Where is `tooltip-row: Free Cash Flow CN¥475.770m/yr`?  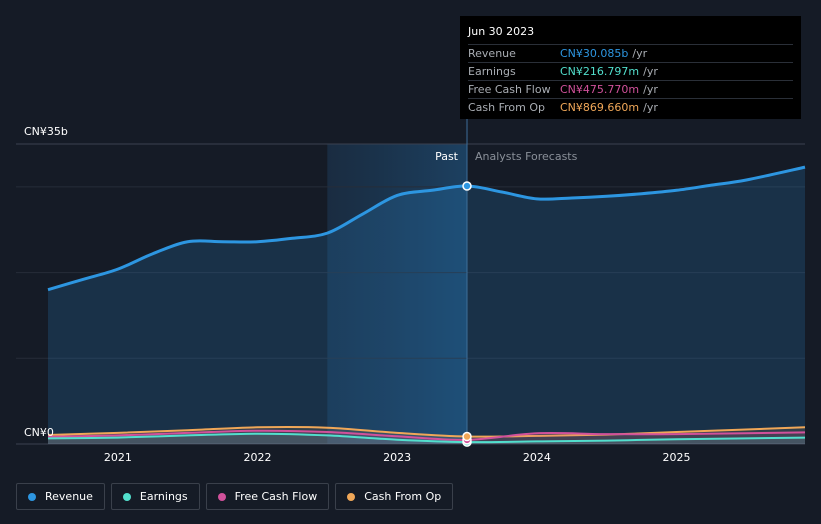
tooltip-row: Free Cash Flow CN¥475.770m/yr is located at coordinates (630, 89).